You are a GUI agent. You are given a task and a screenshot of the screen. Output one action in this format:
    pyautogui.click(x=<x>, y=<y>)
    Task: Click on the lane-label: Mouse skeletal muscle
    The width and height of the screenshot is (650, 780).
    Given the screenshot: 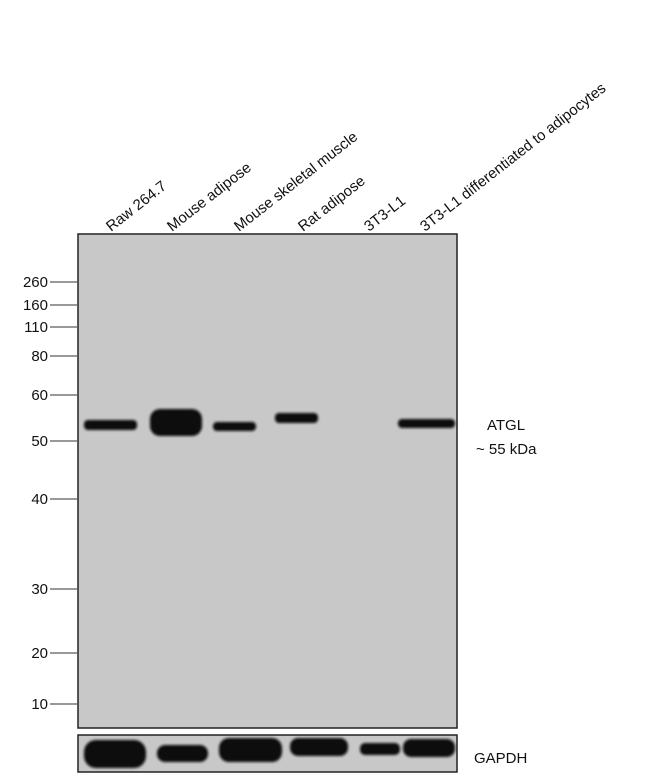 What is the action you would take?
    pyautogui.click(x=296, y=181)
    